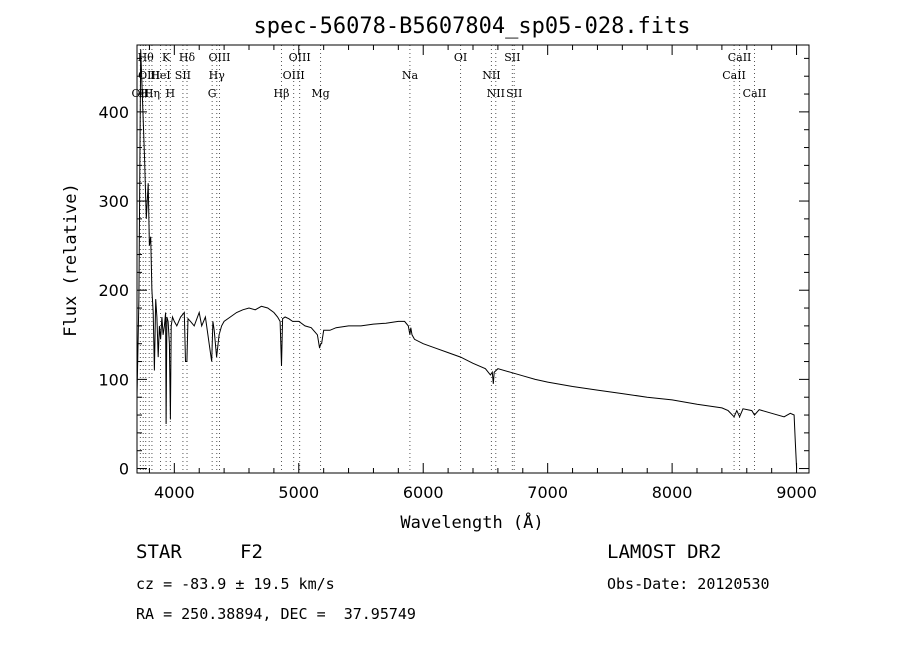 This screenshot has height=650, width=900. What do you see at coordinates (113, 290) in the screenshot?
I see `y-tick-label: 200` at bounding box center [113, 290].